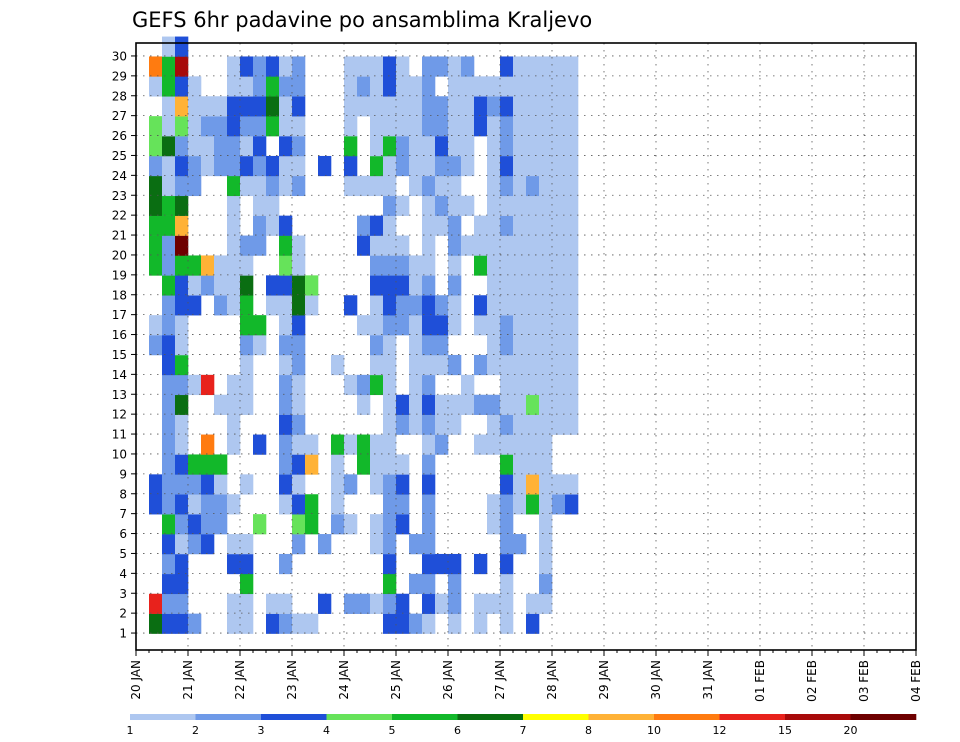 The height and width of the screenshot is (742, 960). Describe the element at coordinates (123, 474) in the screenshot. I see `y-tick-label: 9` at that location.